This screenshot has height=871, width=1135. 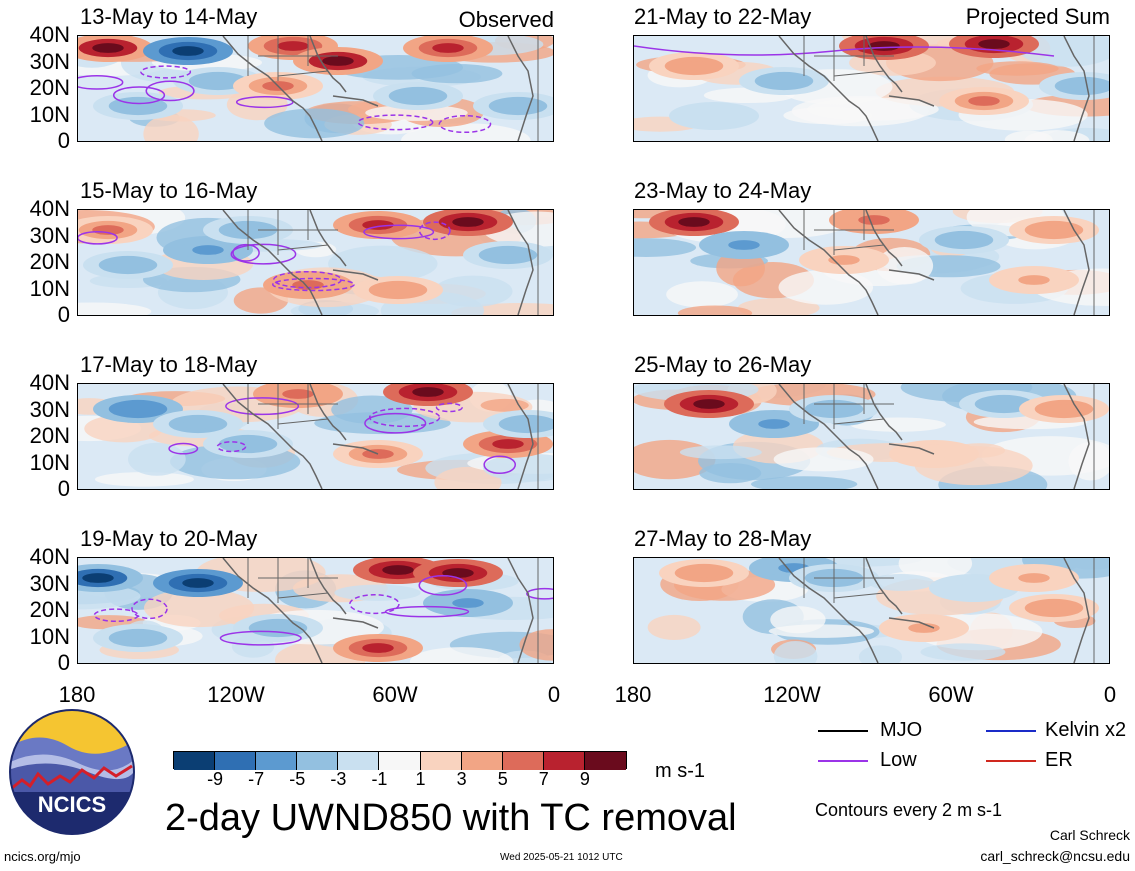 I want to click on column-tag-observed: Observed, so click(x=506, y=19).